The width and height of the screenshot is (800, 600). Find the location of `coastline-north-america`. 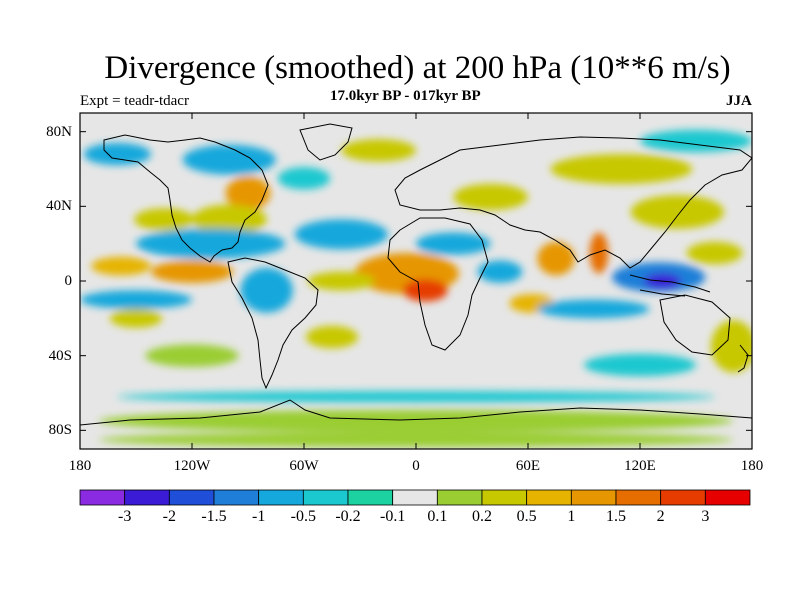

coastline-north-america is located at coordinates (186, 198).